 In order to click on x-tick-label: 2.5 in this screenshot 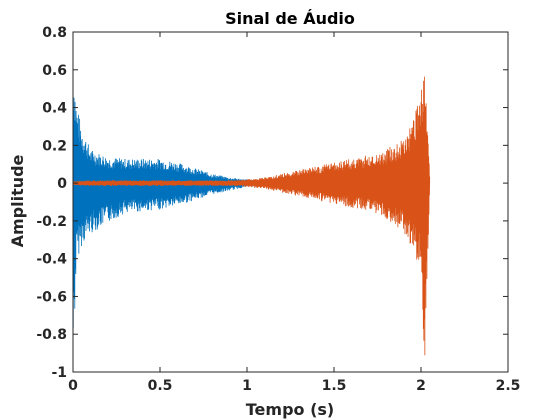, I will do `click(508, 386)`.